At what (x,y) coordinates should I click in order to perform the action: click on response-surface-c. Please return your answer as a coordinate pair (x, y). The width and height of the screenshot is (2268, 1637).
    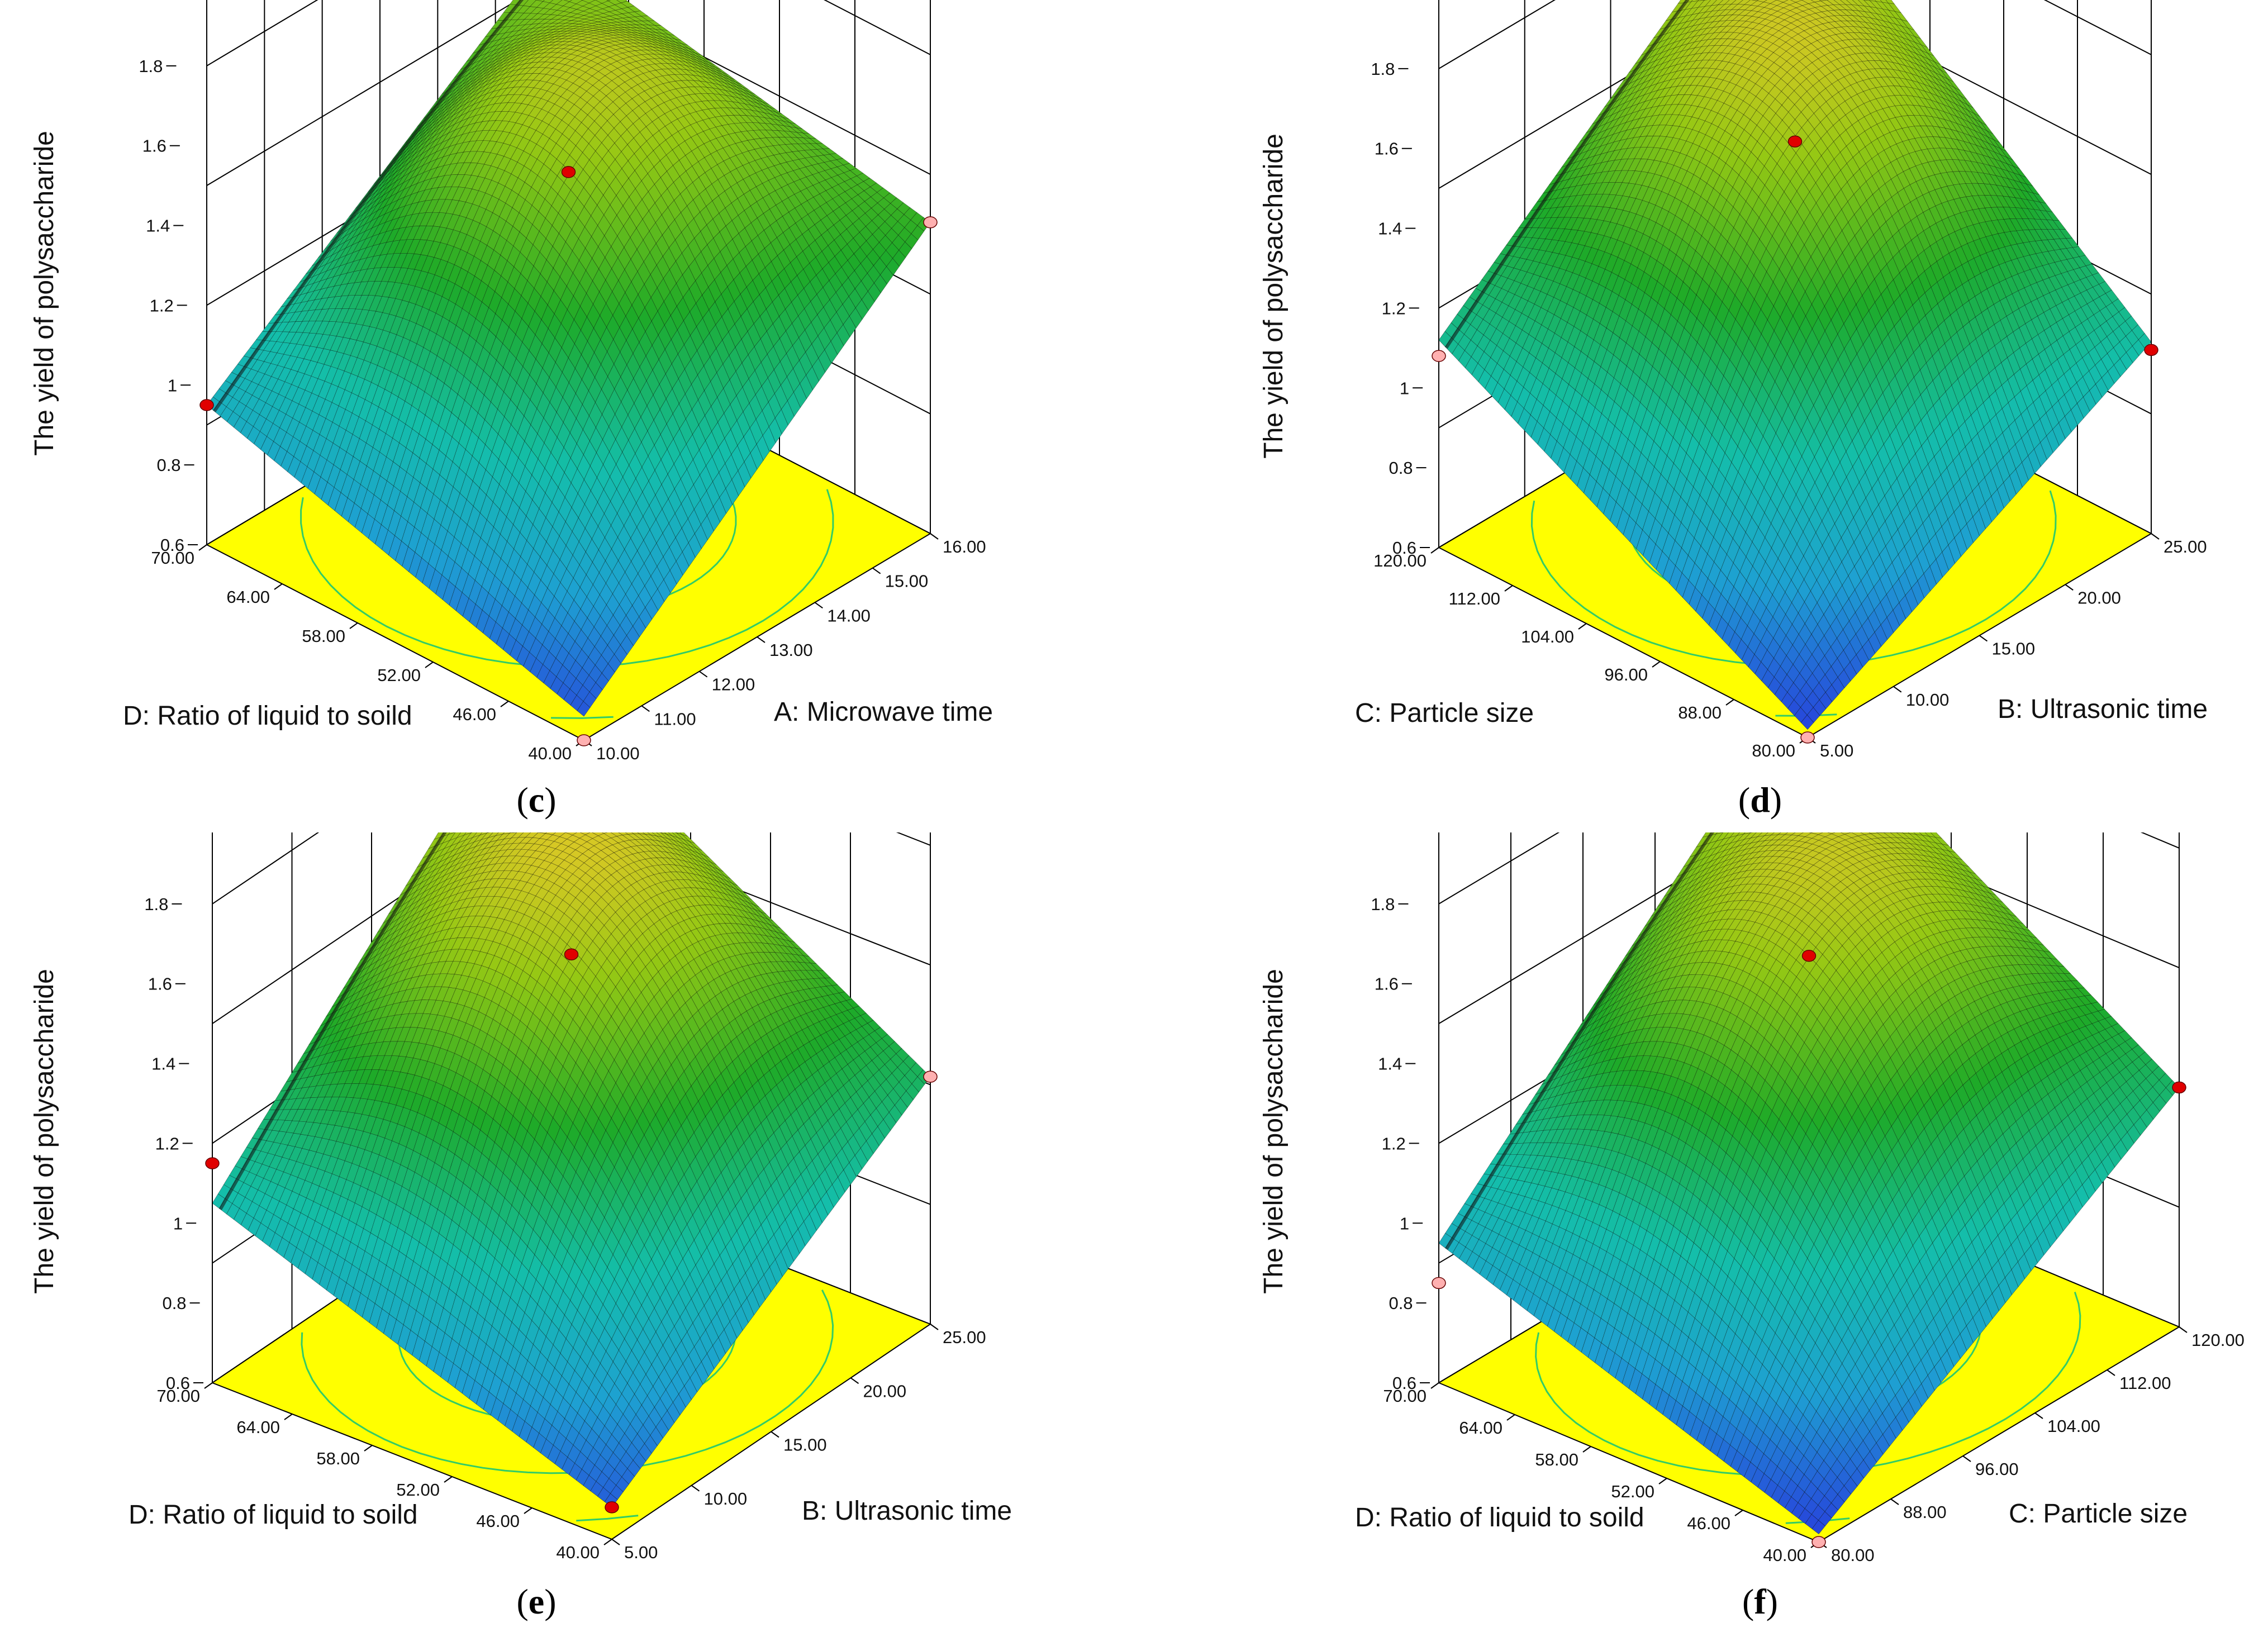
    Looking at the image, I should click on (568, 358).